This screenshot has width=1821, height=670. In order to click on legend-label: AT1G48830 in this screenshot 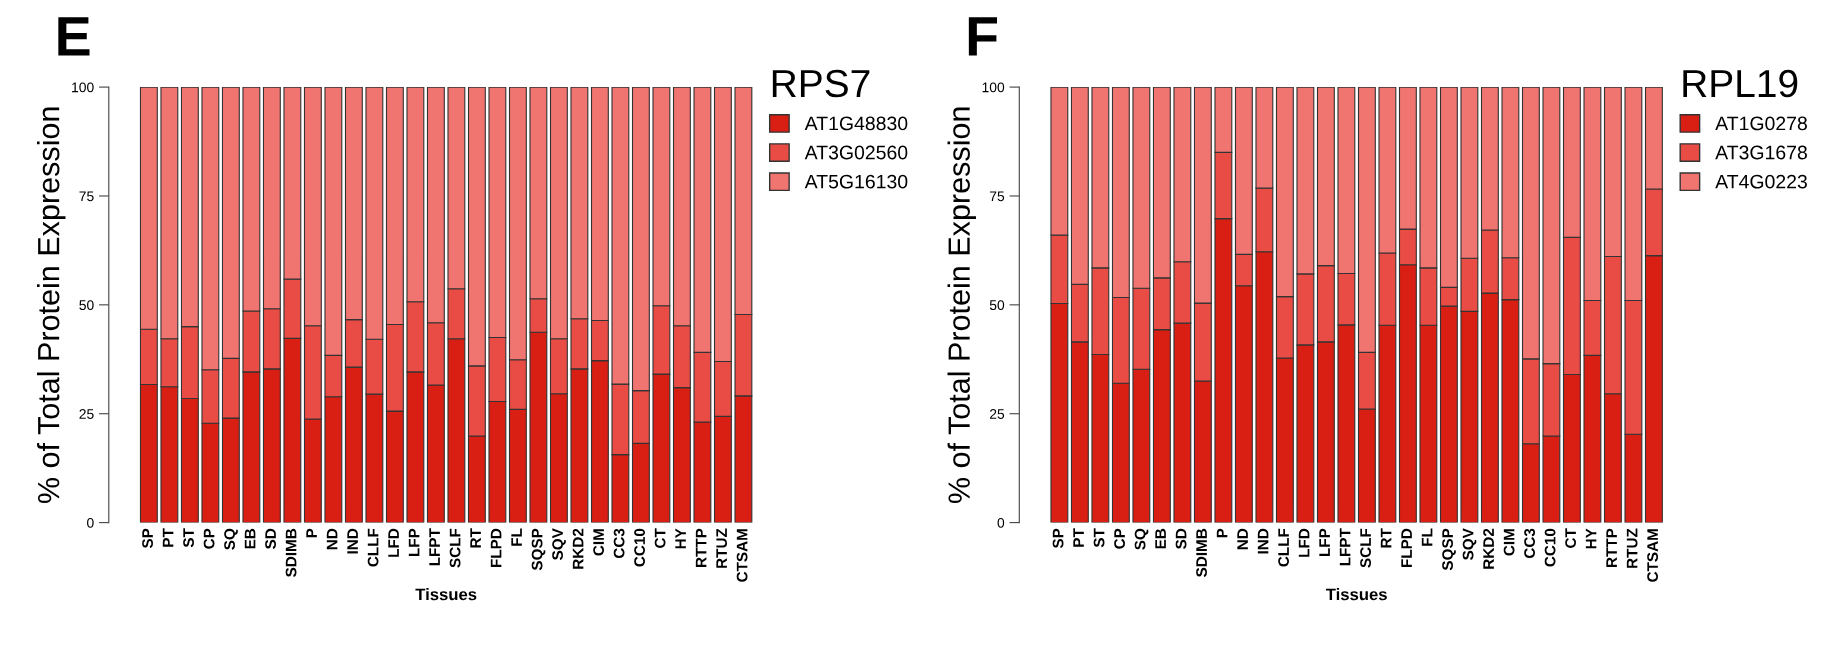, I will do `click(856, 123)`.